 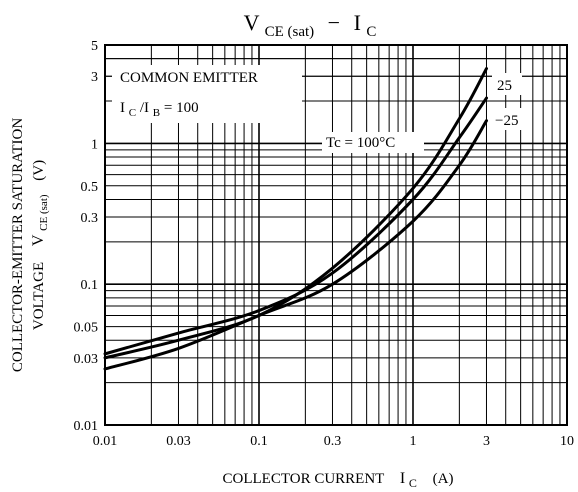 What do you see at coordinates (156, 113) in the screenshot?
I see `ic-ib-sub2: B` at bounding box center [156, 113].